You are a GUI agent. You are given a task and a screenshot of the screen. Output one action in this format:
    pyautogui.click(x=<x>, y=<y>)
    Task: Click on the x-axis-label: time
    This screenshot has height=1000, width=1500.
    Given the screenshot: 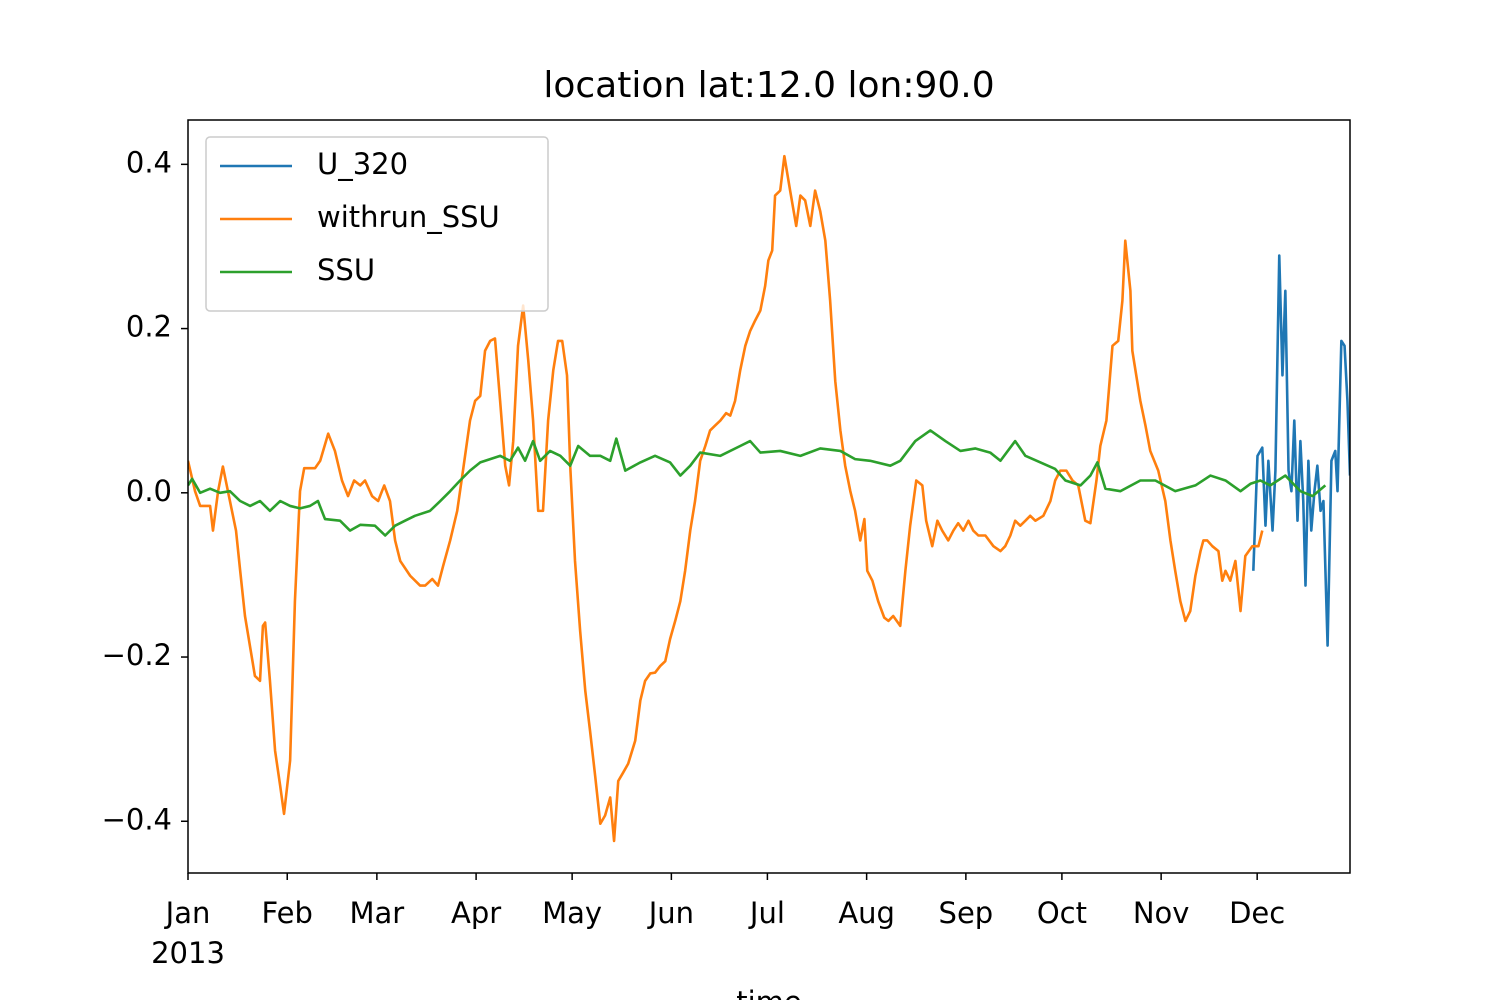 What is the action you would take?
    pyautogui.click(x=769, y=992)
    